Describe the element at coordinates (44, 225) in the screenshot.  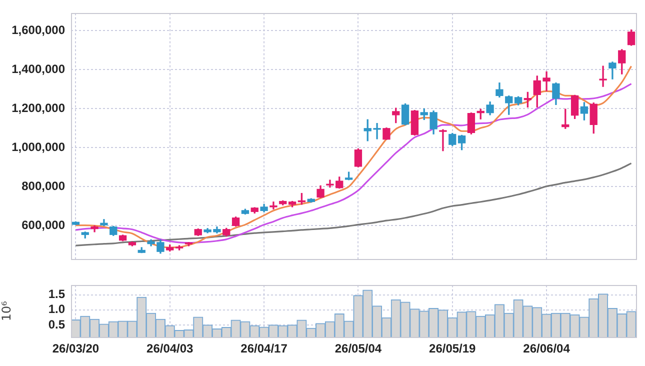
I see `y-tick-label: 600,000` at that location.